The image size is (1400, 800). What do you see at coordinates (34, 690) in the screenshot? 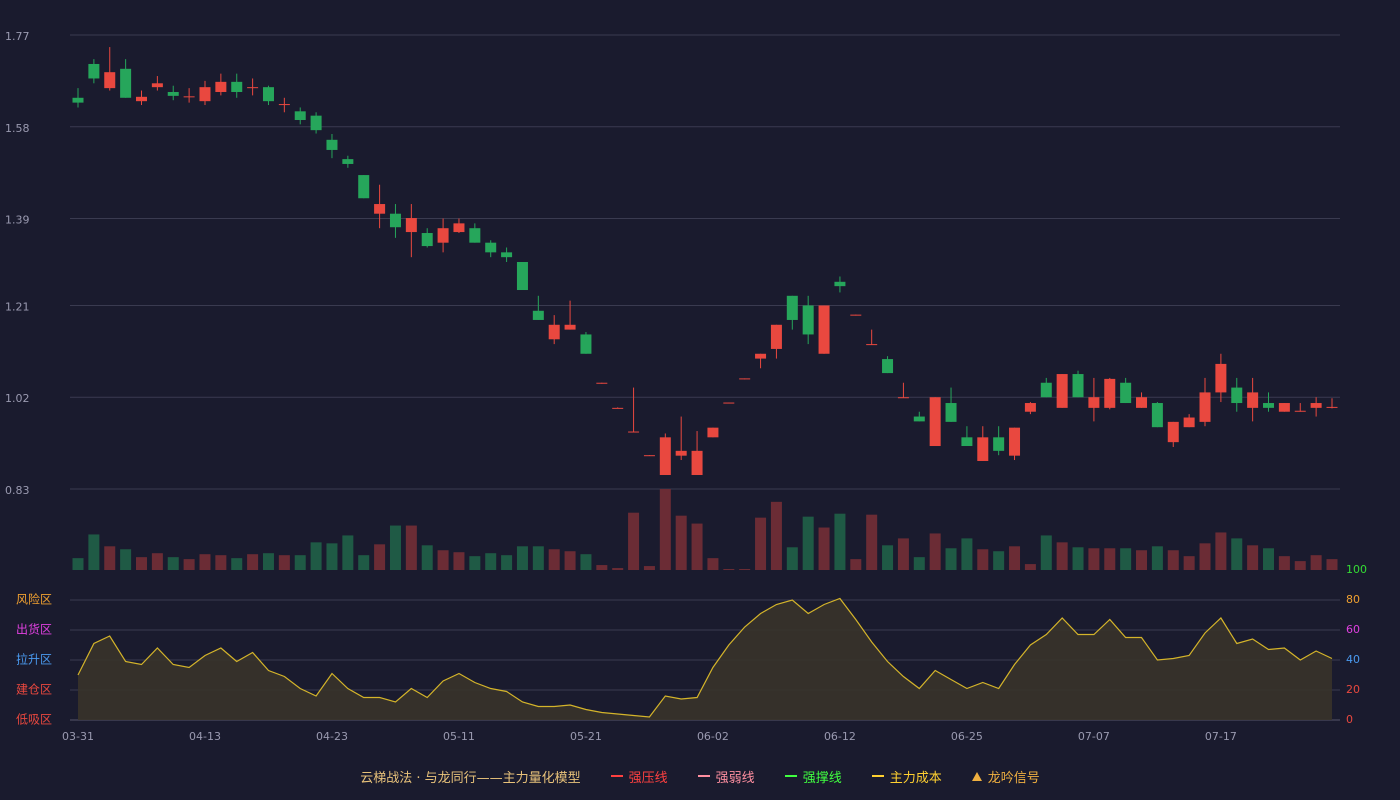
I see `zone-label: 建仓区` at bounding box center [34, 690].